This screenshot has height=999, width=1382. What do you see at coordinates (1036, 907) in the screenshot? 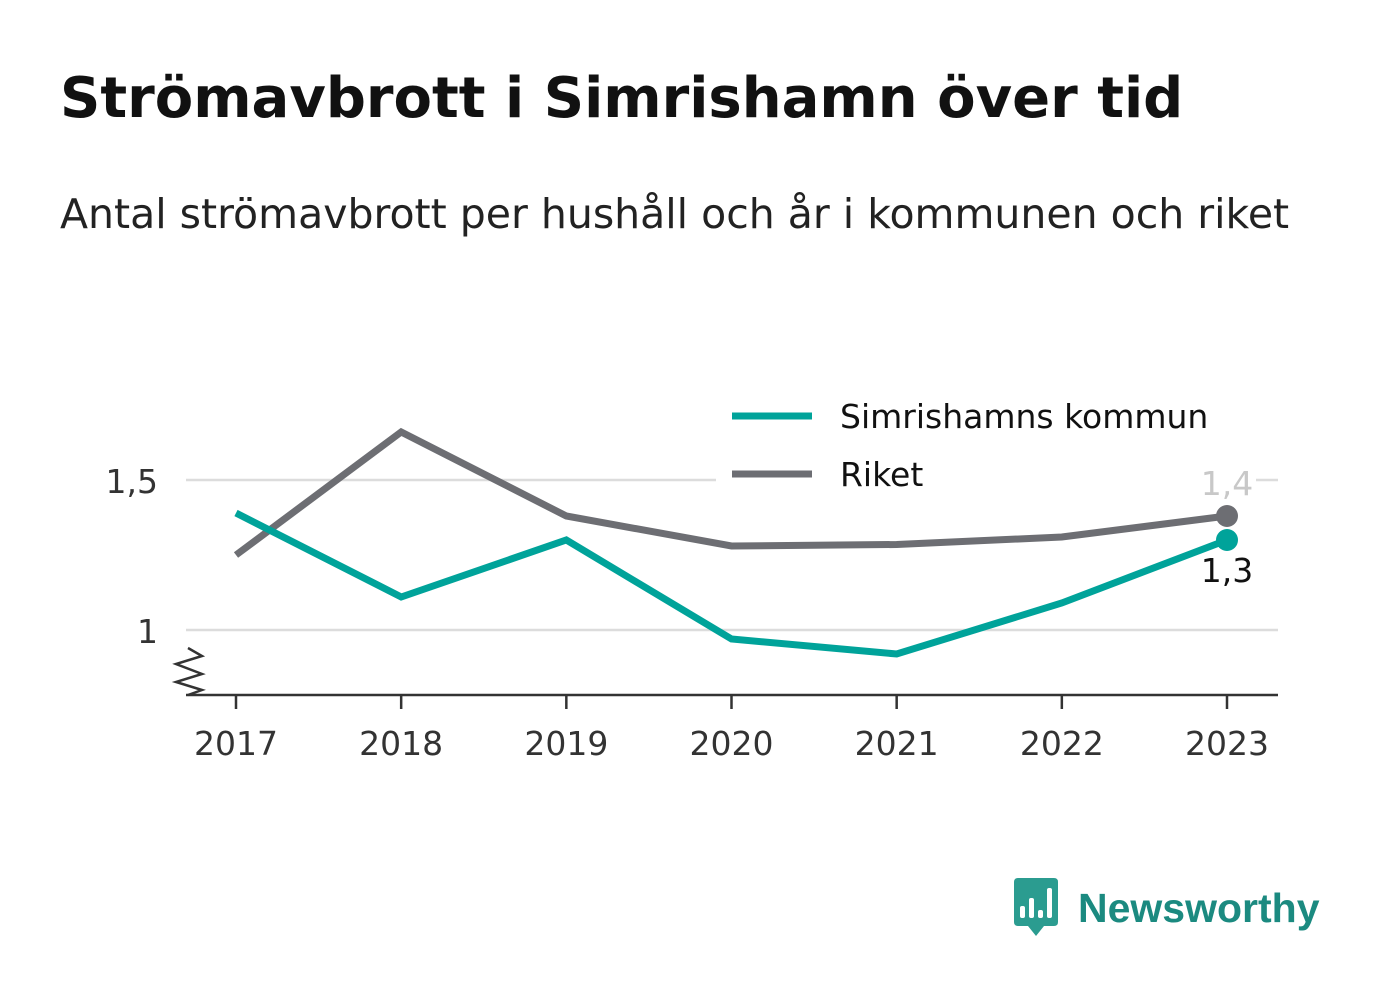
I see `newsworthy-logo-icon` at bounding box center [1036, 907].